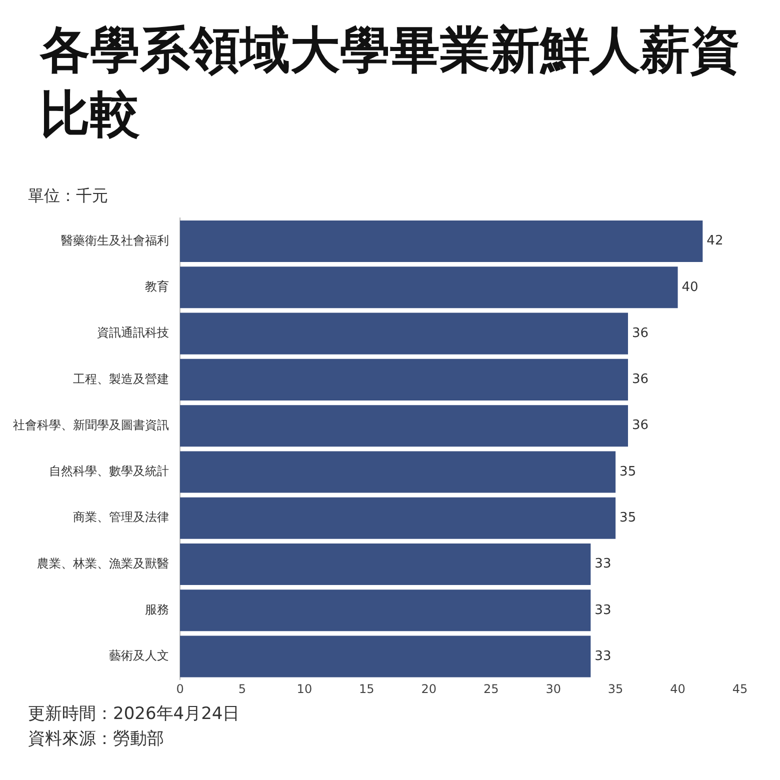 Image resolution: width=780 pixels, height=780 pixels. I want to click on y-tick-label: 教育, so click(157, 287).